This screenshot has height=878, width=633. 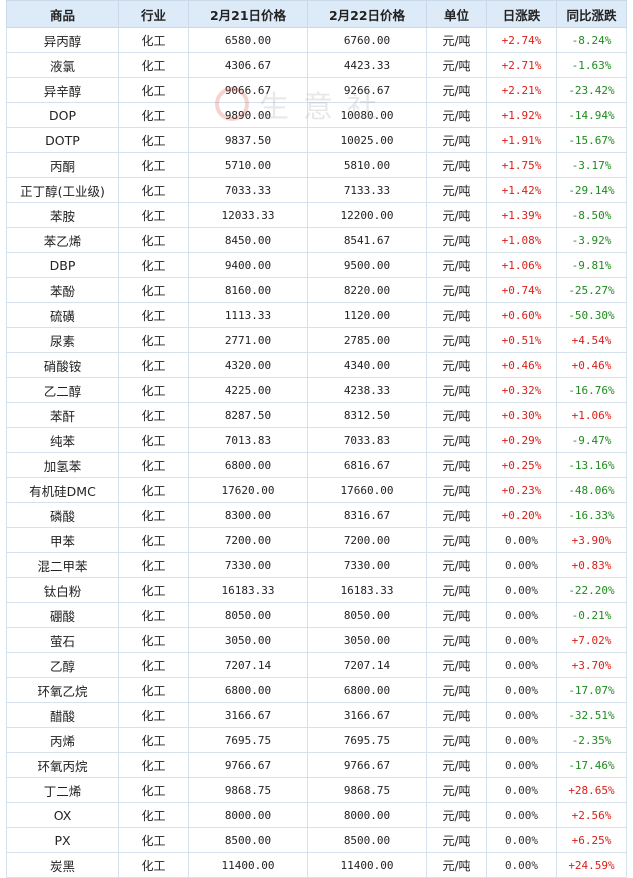 What do you see at coordinates (521, 40) in the screenshot?
I see `daily-change-cell: +2.74%` at bounding box center [521, 40].